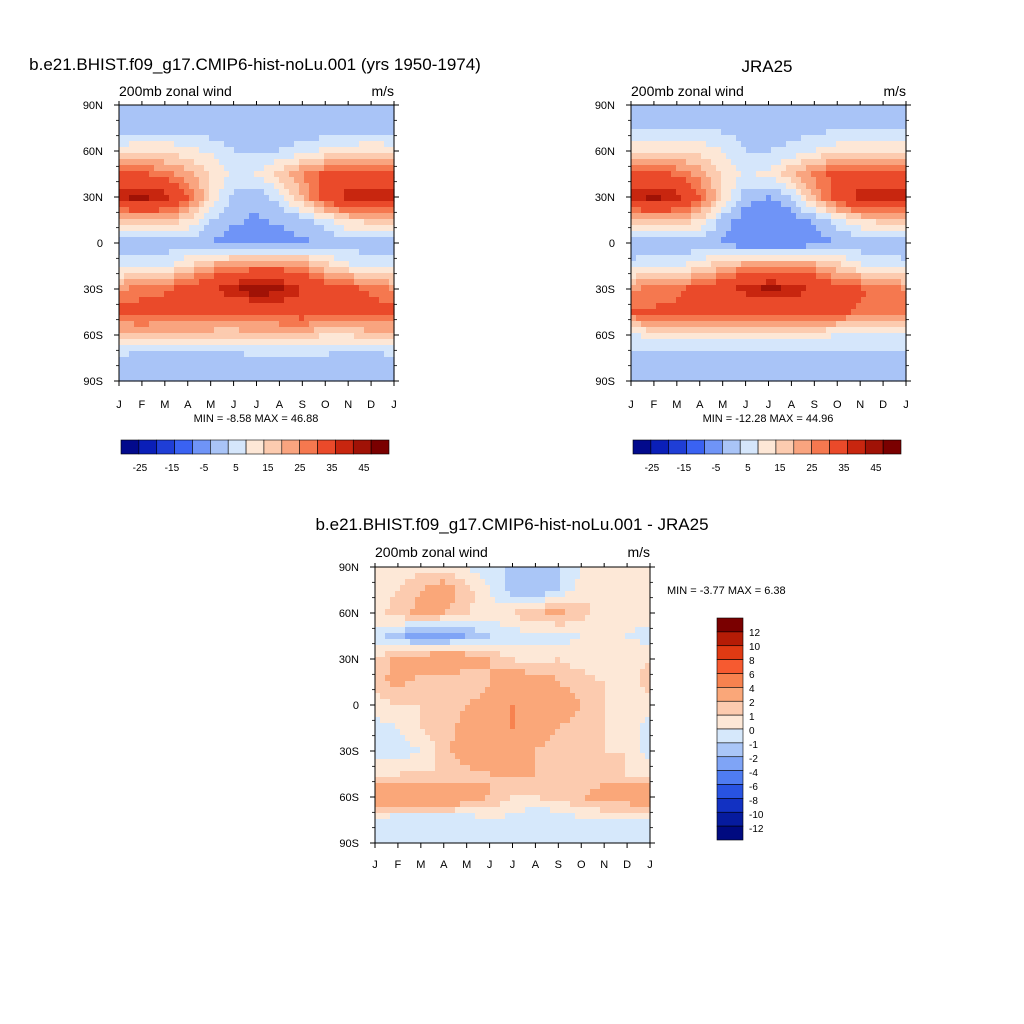 This screenshot has width=1024, height=1024. I want to click on panel-model-colorbar-swatch, so click(273, 447).